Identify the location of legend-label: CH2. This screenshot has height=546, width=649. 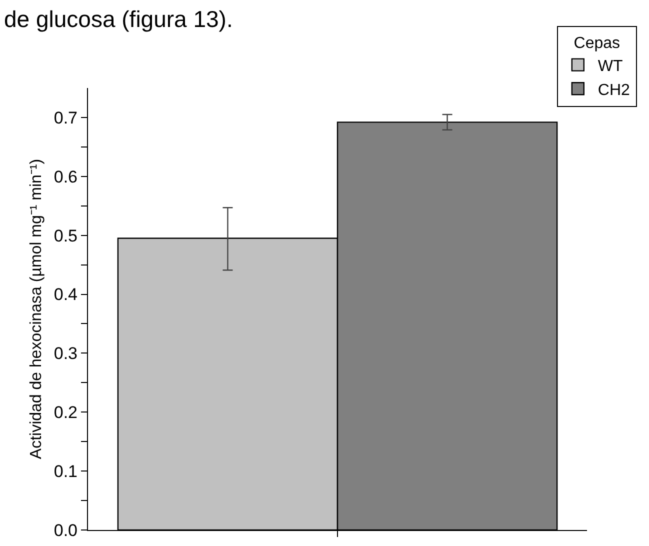
(614, 90).